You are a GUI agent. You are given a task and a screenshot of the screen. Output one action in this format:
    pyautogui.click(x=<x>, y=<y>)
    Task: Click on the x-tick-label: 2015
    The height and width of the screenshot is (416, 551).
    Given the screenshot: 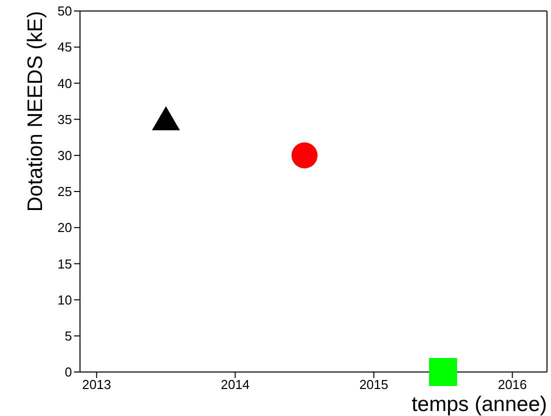 What is the action you would take?
    pyautogui.click(x=373, y=384)
    